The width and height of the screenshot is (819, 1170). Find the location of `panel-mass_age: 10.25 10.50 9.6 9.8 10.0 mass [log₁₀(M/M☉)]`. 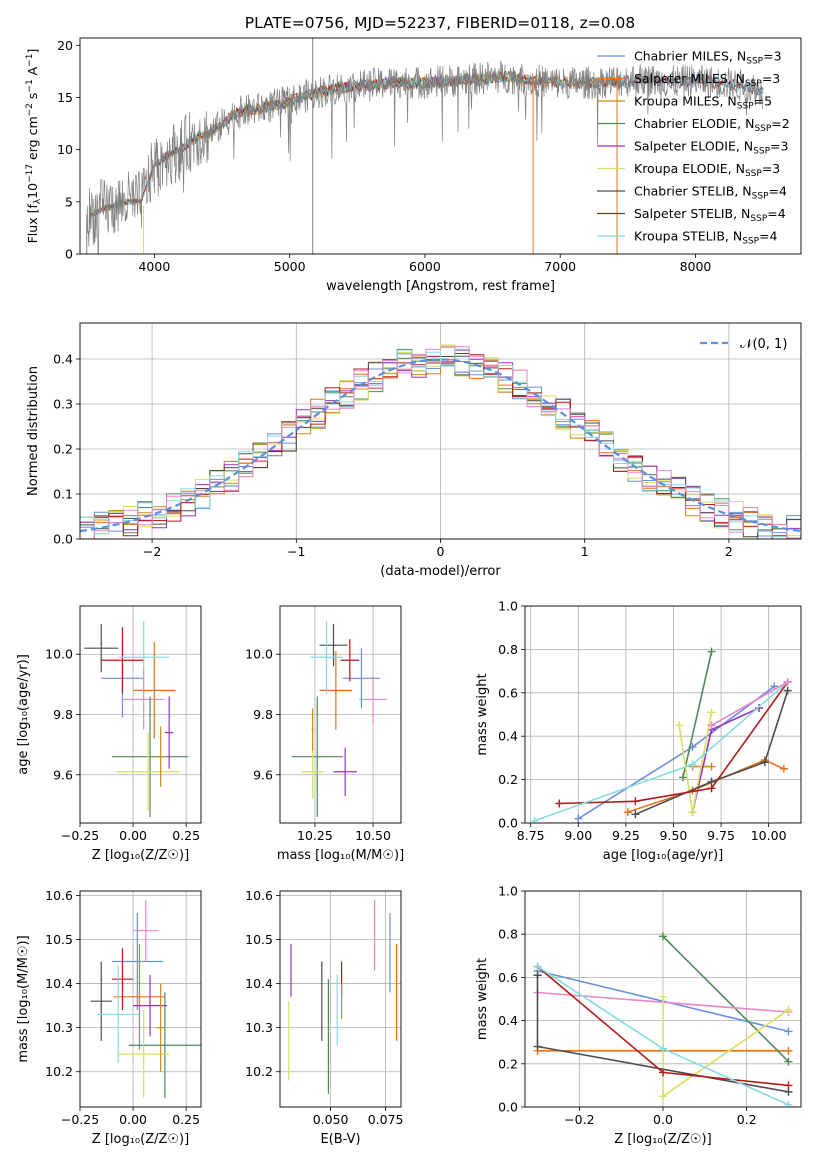

panel-mass_age: 10.25 10.50 9.6 9.8 10.0 mass [log₁₀(M/M☉)] is located at coordinates (324, 734).